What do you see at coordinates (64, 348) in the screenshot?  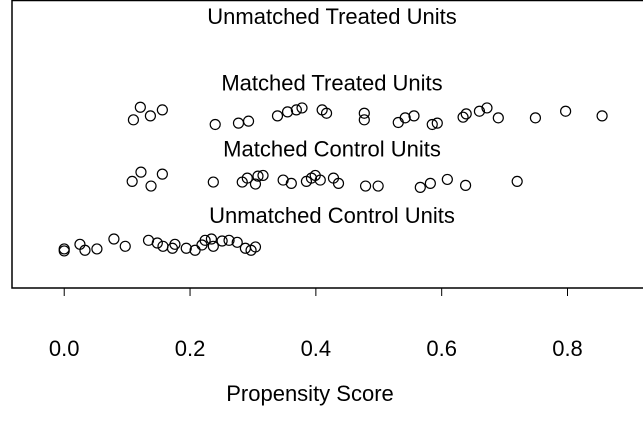 I see `x-tick-label: 0.0` at bounding box center [64, 348].